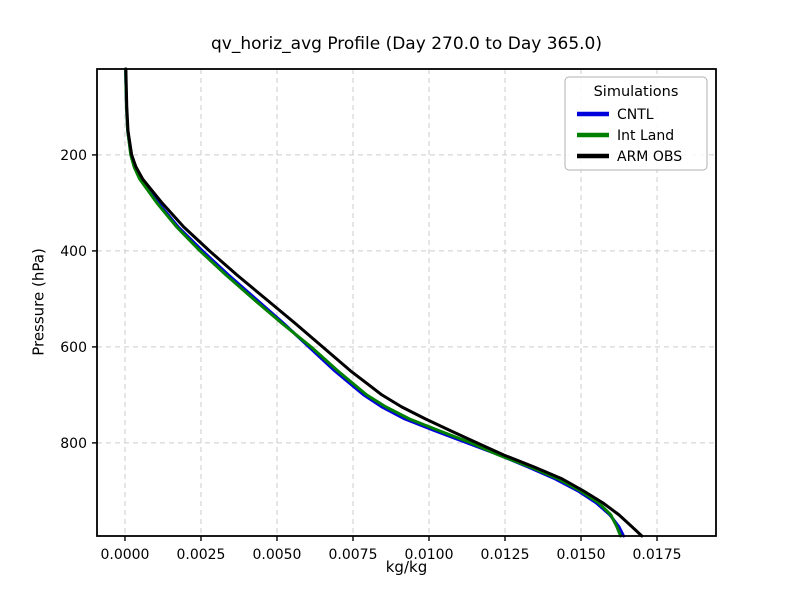  Describe the element at coordinates (406, 567) in the screenshot. I see `x-axis-label: kg/kg` at that location.